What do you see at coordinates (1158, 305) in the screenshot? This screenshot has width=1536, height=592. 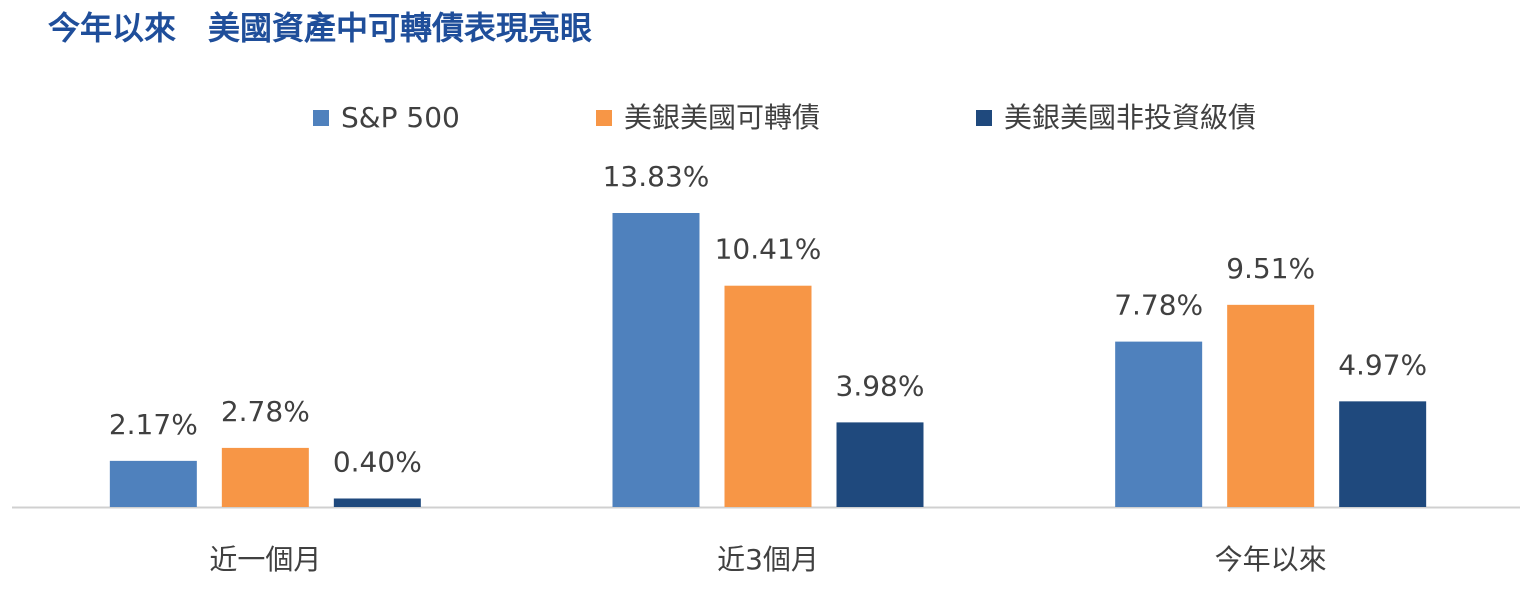 I see `value-label: 7.78%` at bounding box center [1158, 305].